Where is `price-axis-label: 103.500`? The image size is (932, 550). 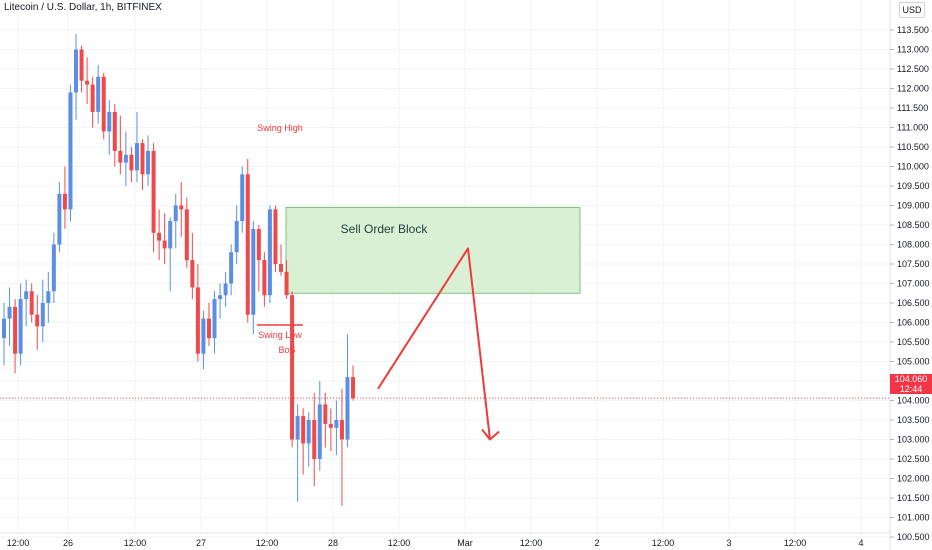
price-axis-label: 103.500 is located at coordinates (913, 420).